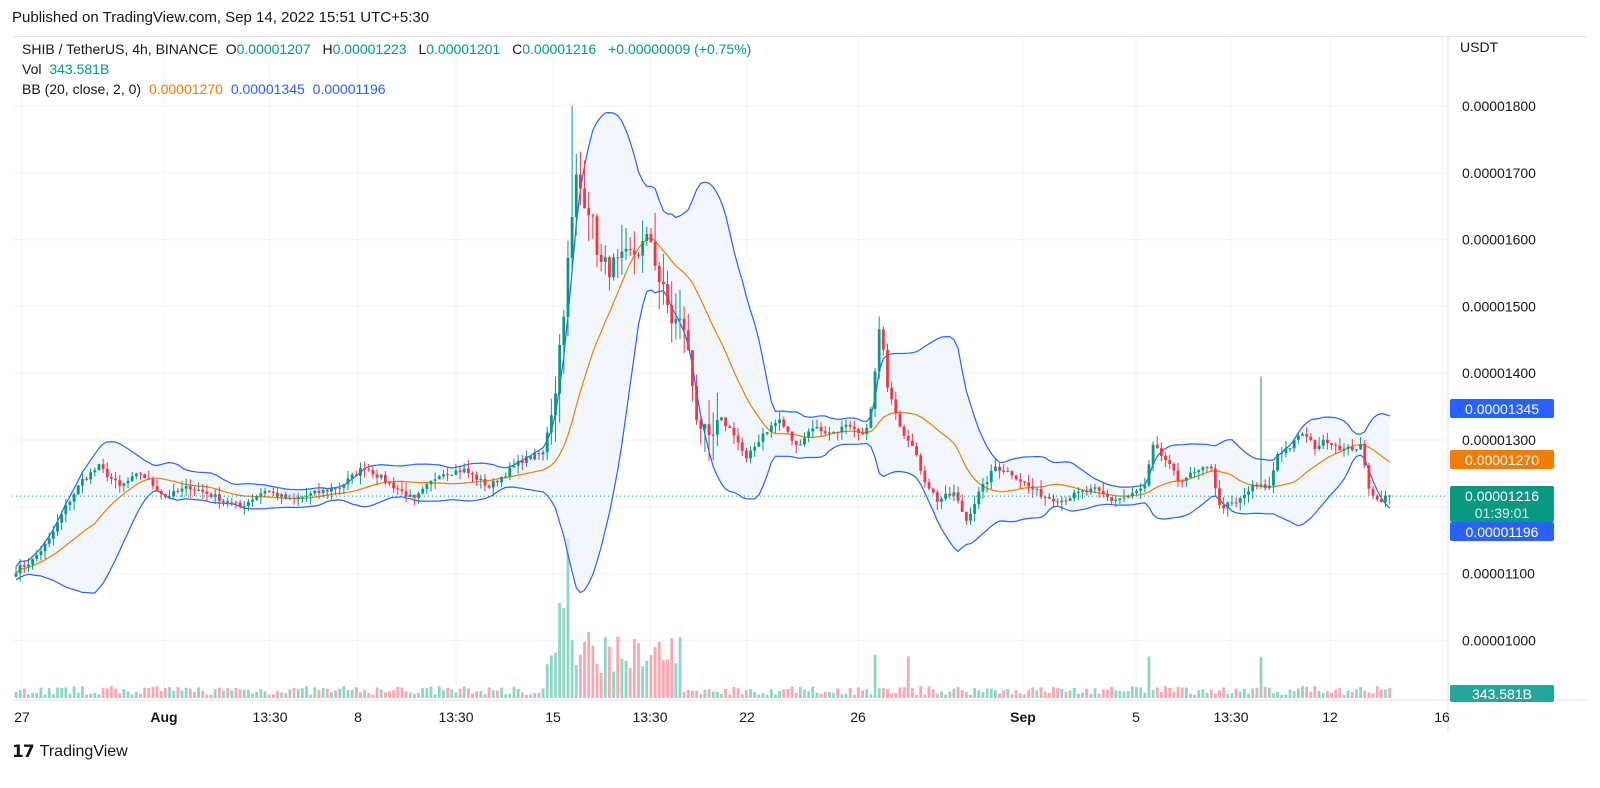  I want to click on bb-lower-tag: 0.00001196, so click(1502, 531).